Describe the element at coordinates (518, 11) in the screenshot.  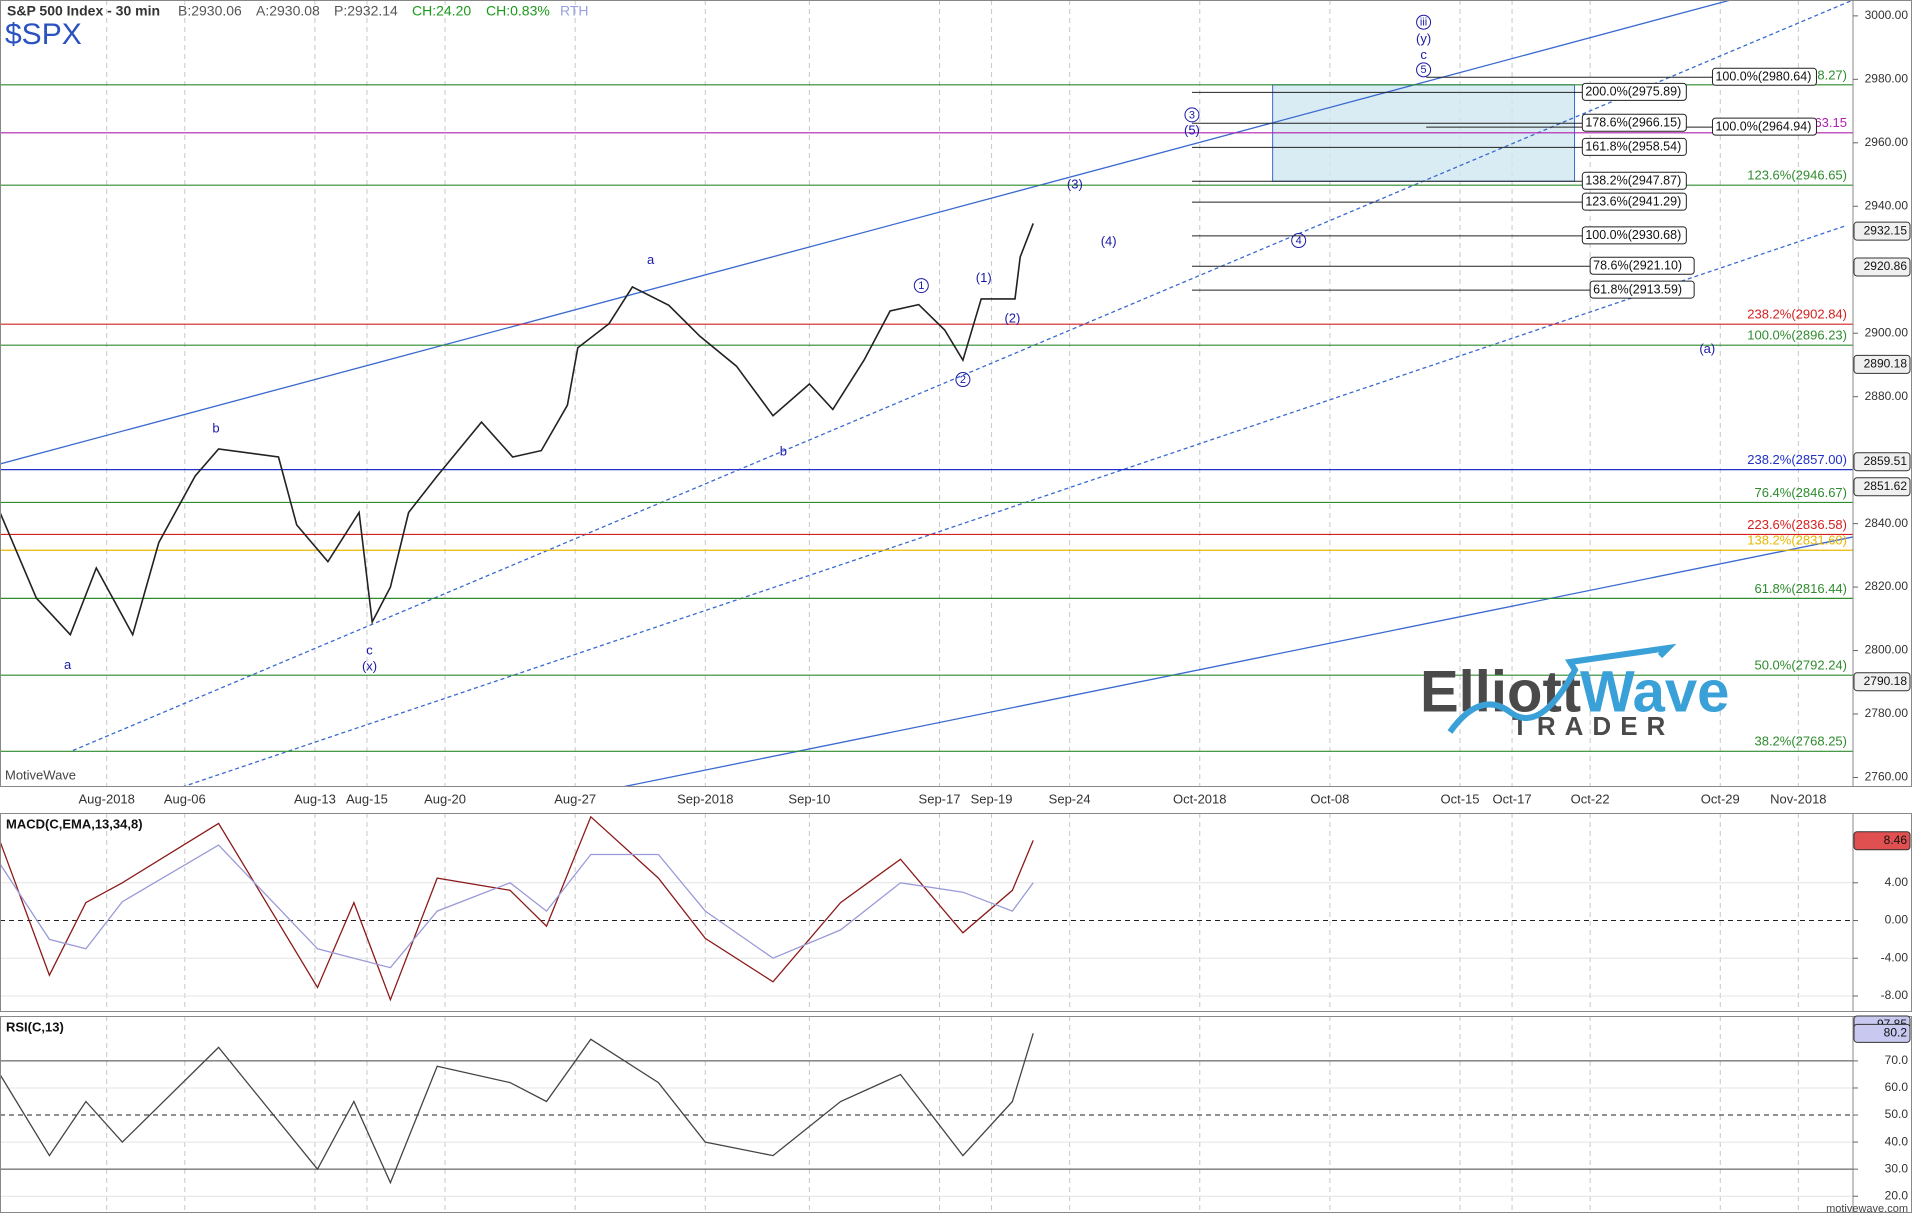
I see `header-change-pct: CH:0.83%` at that location.